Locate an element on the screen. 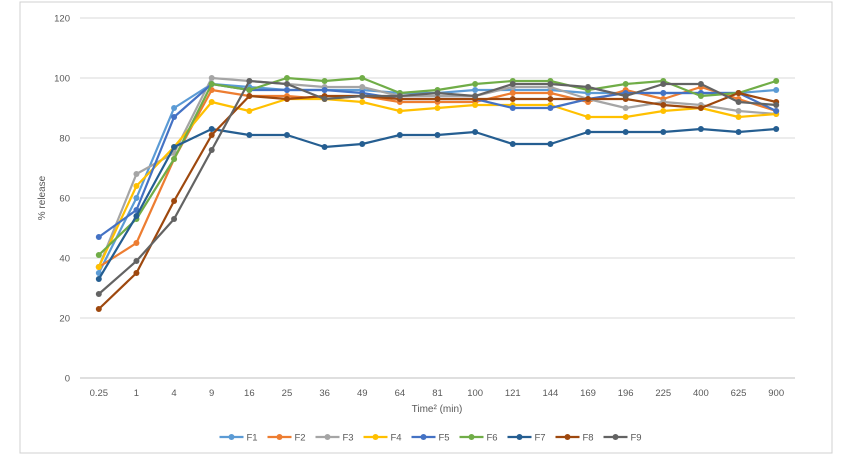 Image resolution: width=851 pixels, height=466 pixels. legend-item-f5: F5 is located at coordinates (430, 438).